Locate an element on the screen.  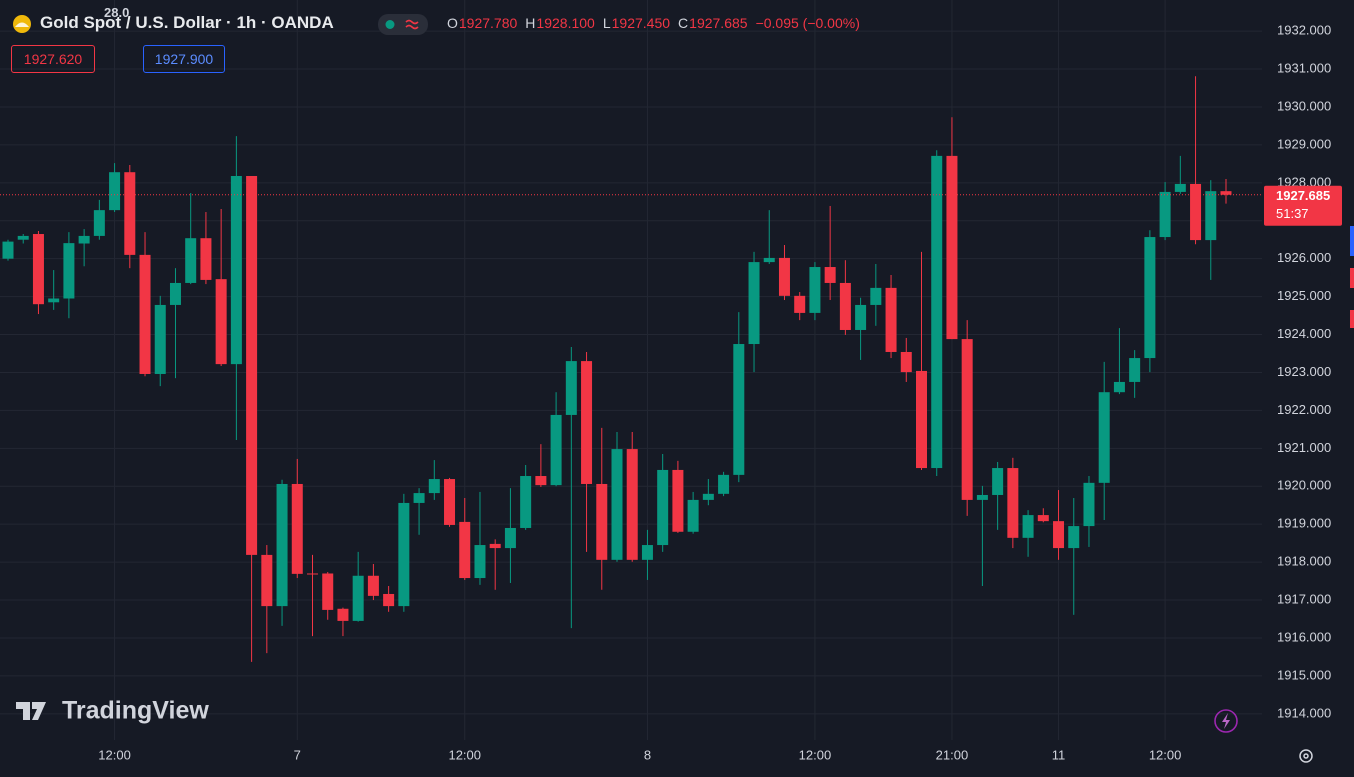
ohlc-value: 1927.780 is located at coordinates (488, 23).